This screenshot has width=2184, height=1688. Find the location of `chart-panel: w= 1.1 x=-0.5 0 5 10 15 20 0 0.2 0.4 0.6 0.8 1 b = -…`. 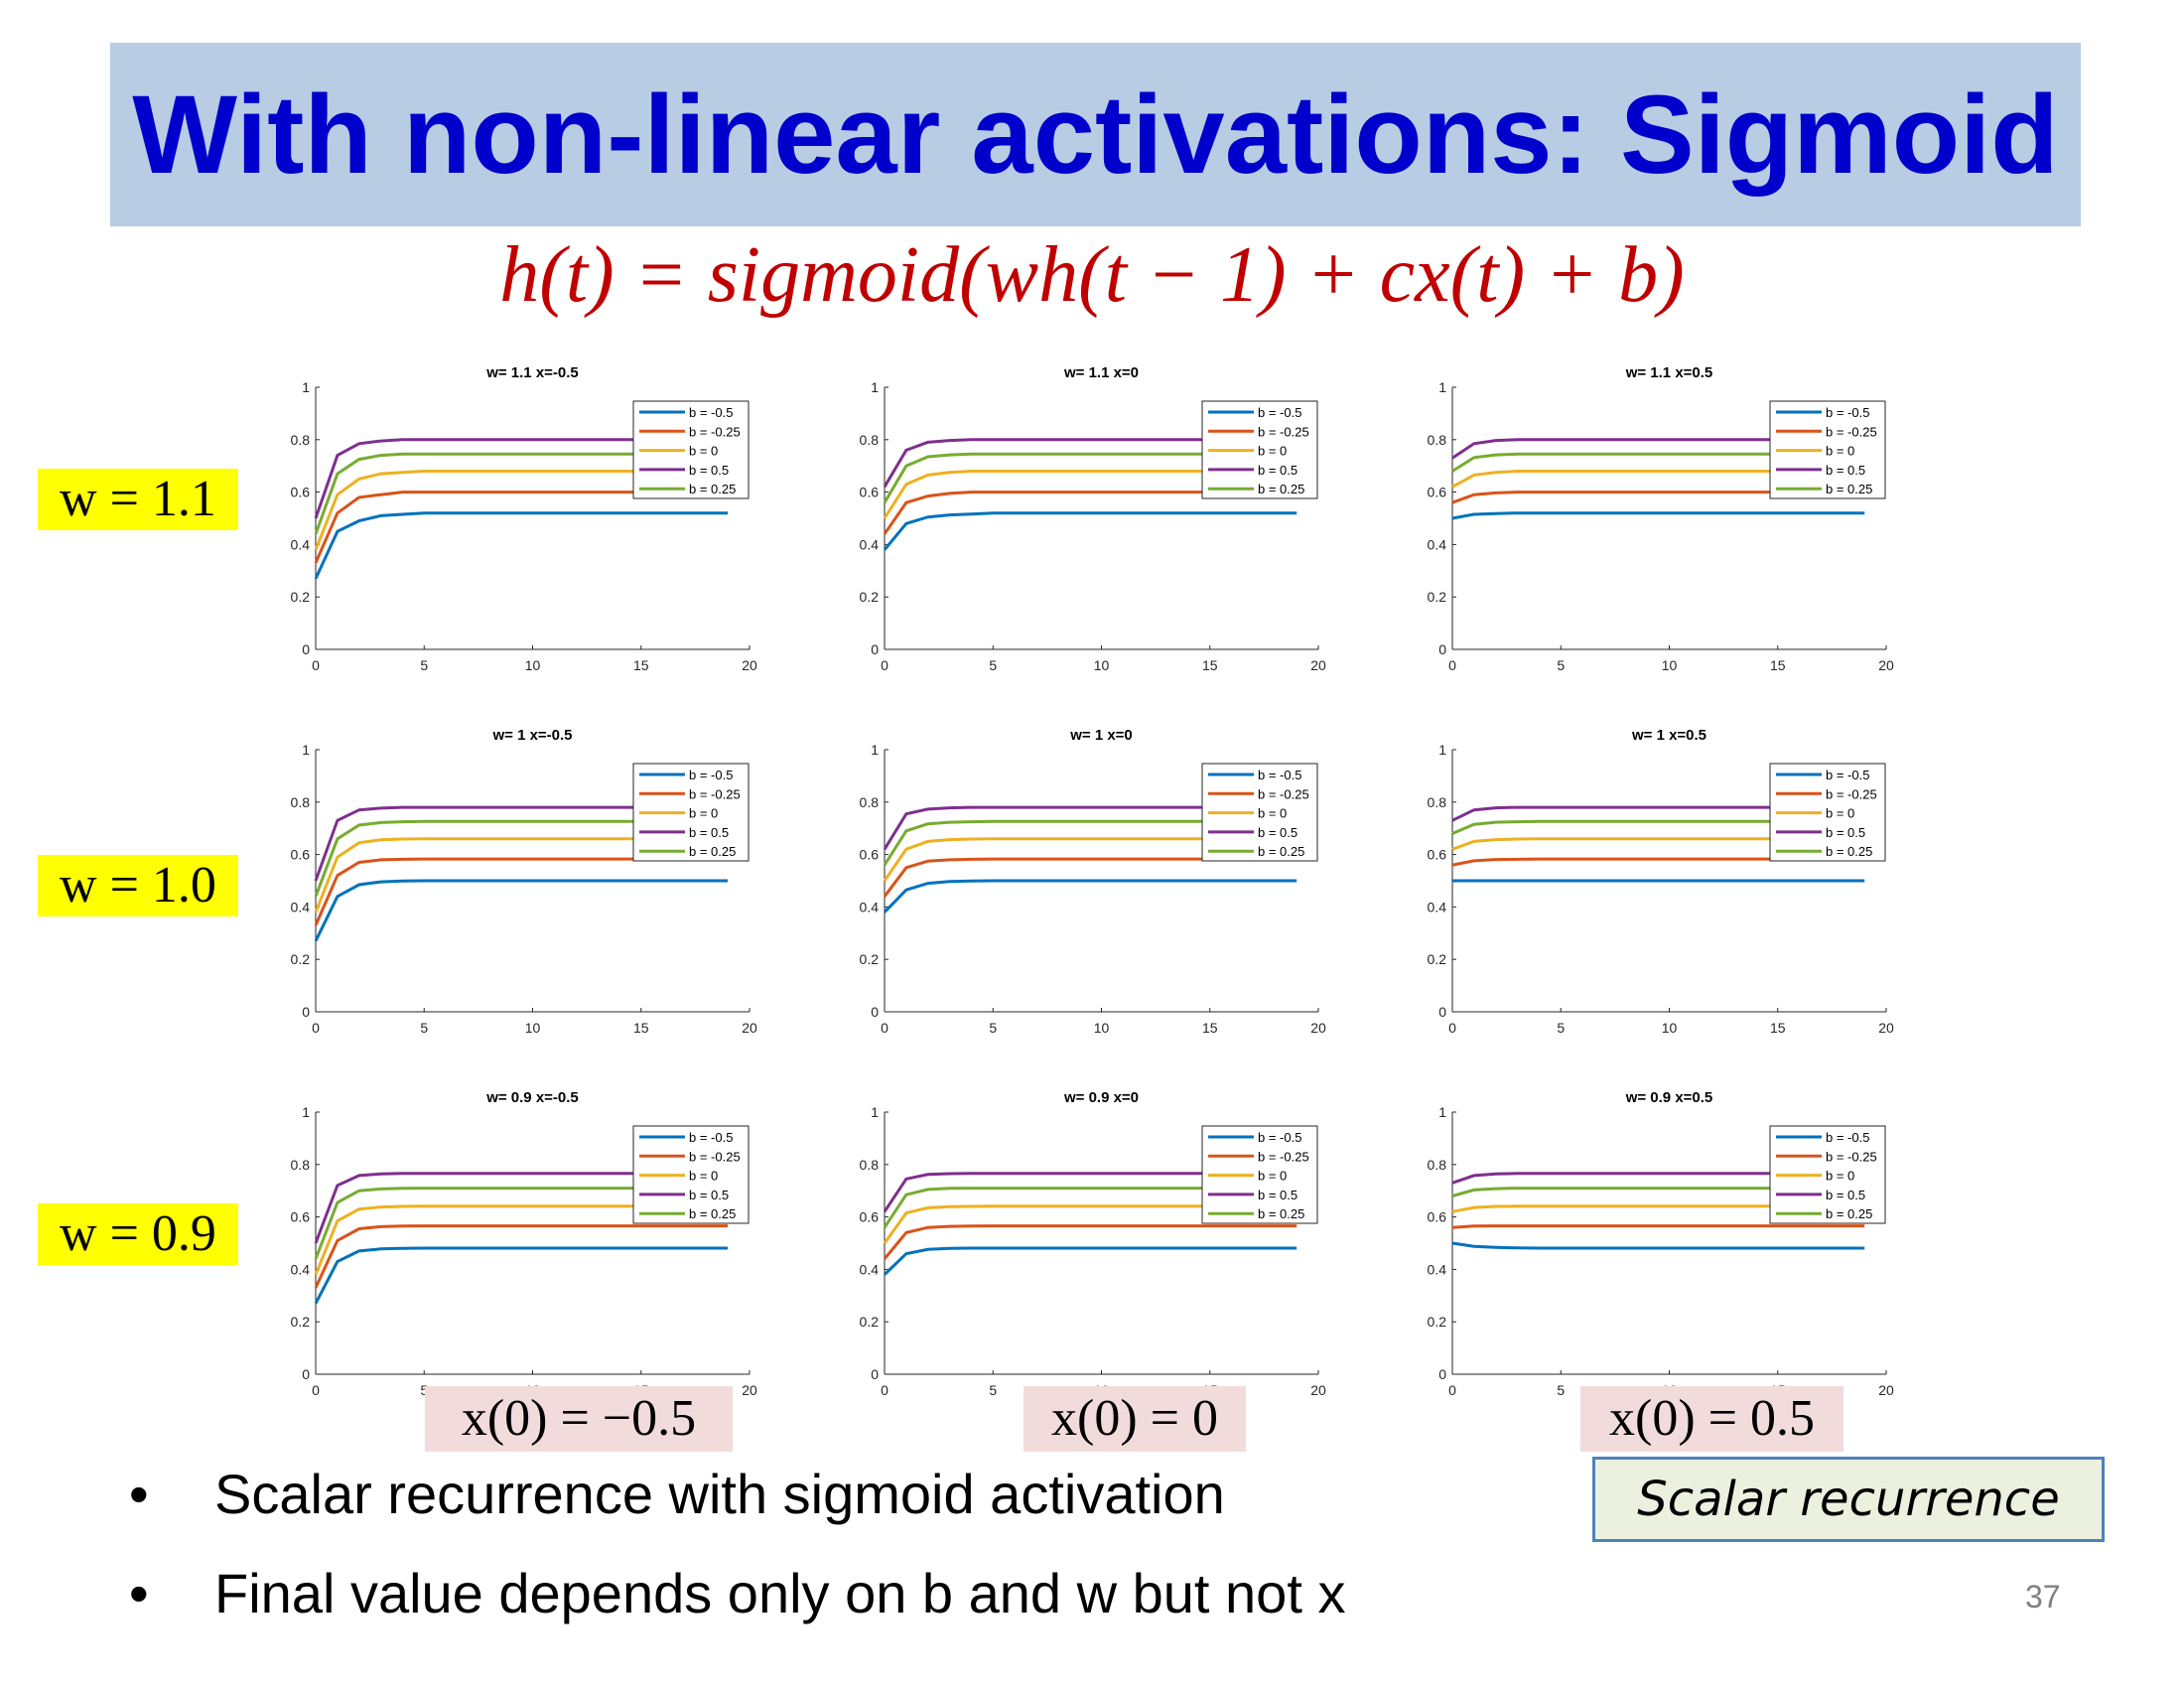

chart-panel: w= 1.1 x=-0.5 0 5 10 15 20 0 0.2 0.4 0.6 0.8 1 b = -… is located at coordinates (524, 518).